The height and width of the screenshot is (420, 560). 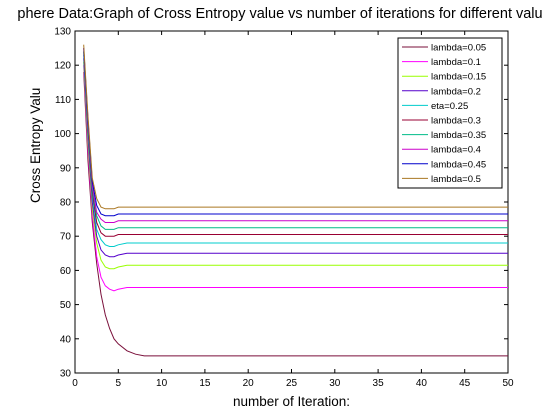 What do you see at coordinates (66, 203) in the screenshot?
I see `y-tick-label: 80` at bounding box center [66, 203].